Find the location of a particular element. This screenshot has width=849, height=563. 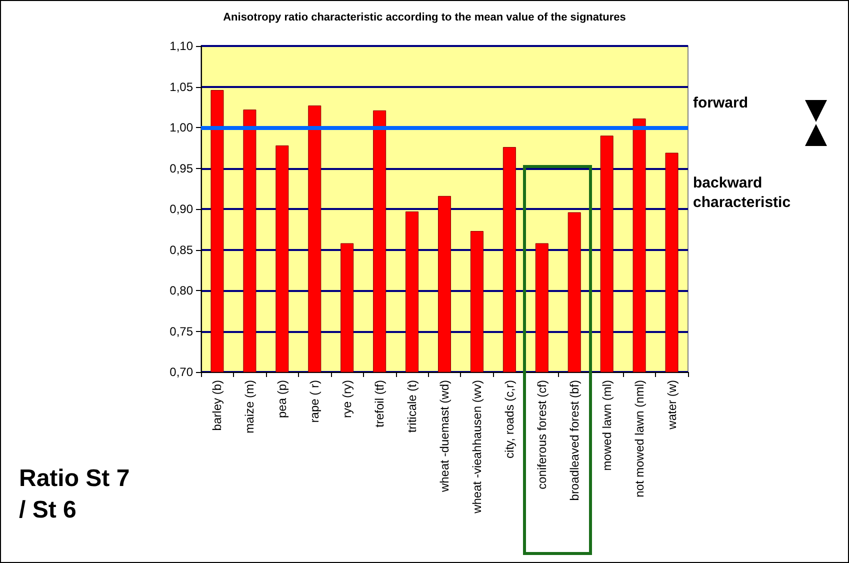

chart-title: Anisotropy ratio characteristic according to the mean value of the signatures is located at coordinates (424, 18).